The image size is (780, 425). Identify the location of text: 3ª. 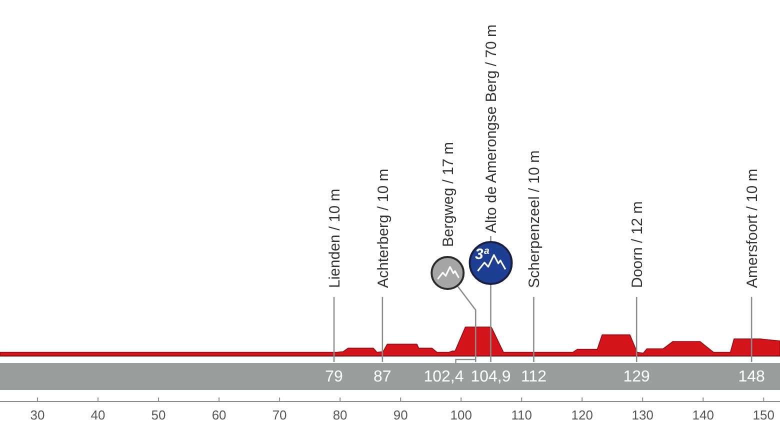
(482, 254).